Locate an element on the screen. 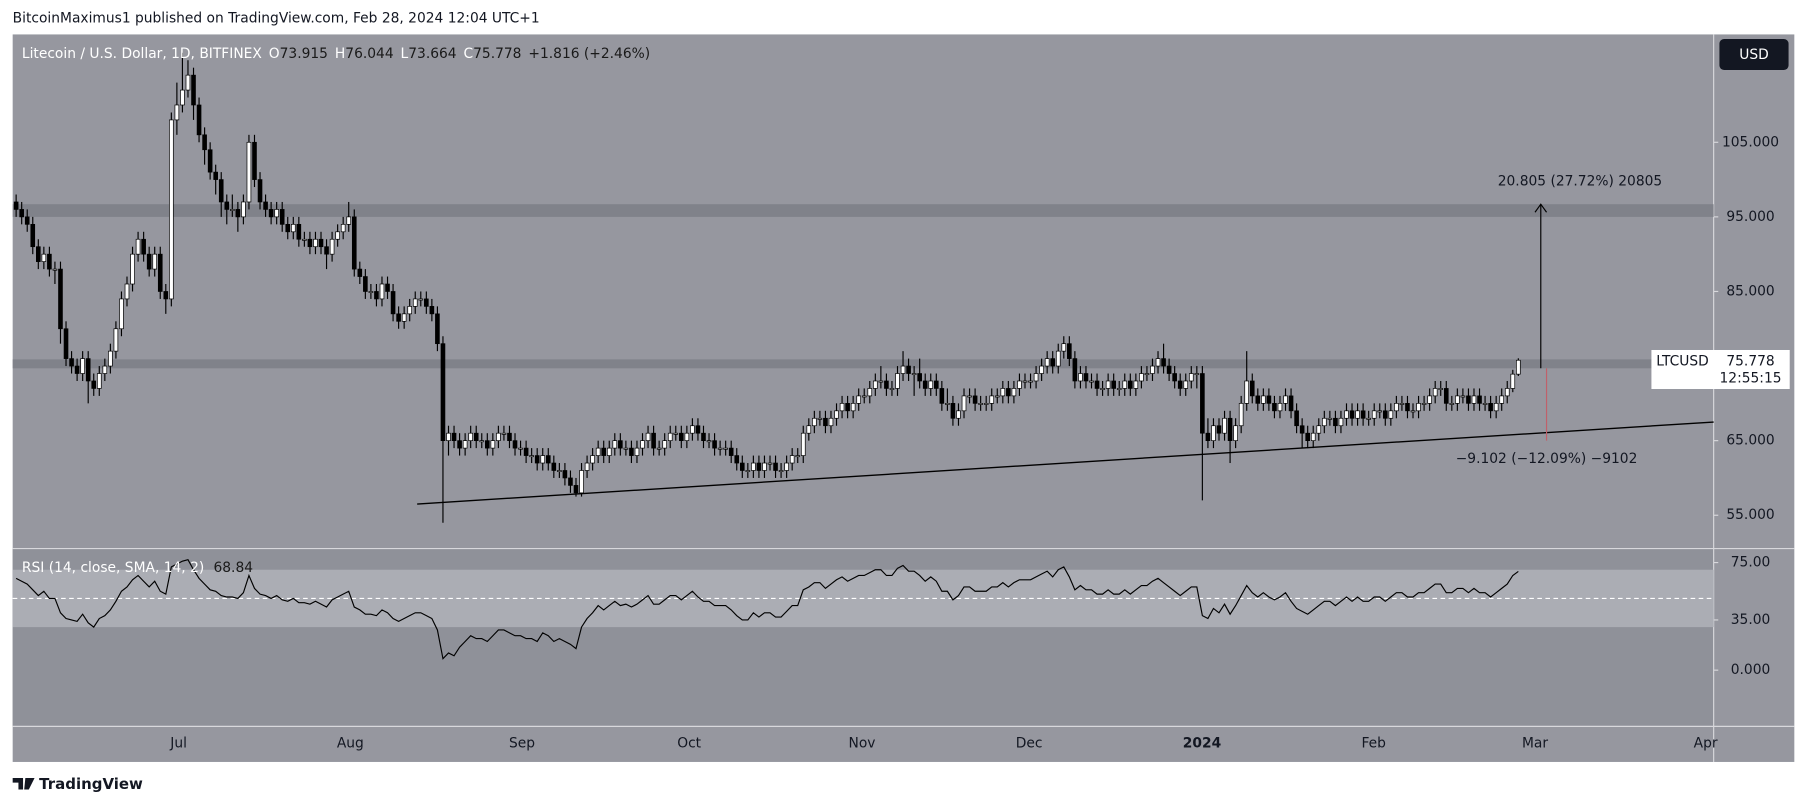  resistance-zone is located at coordinates (863, 210).